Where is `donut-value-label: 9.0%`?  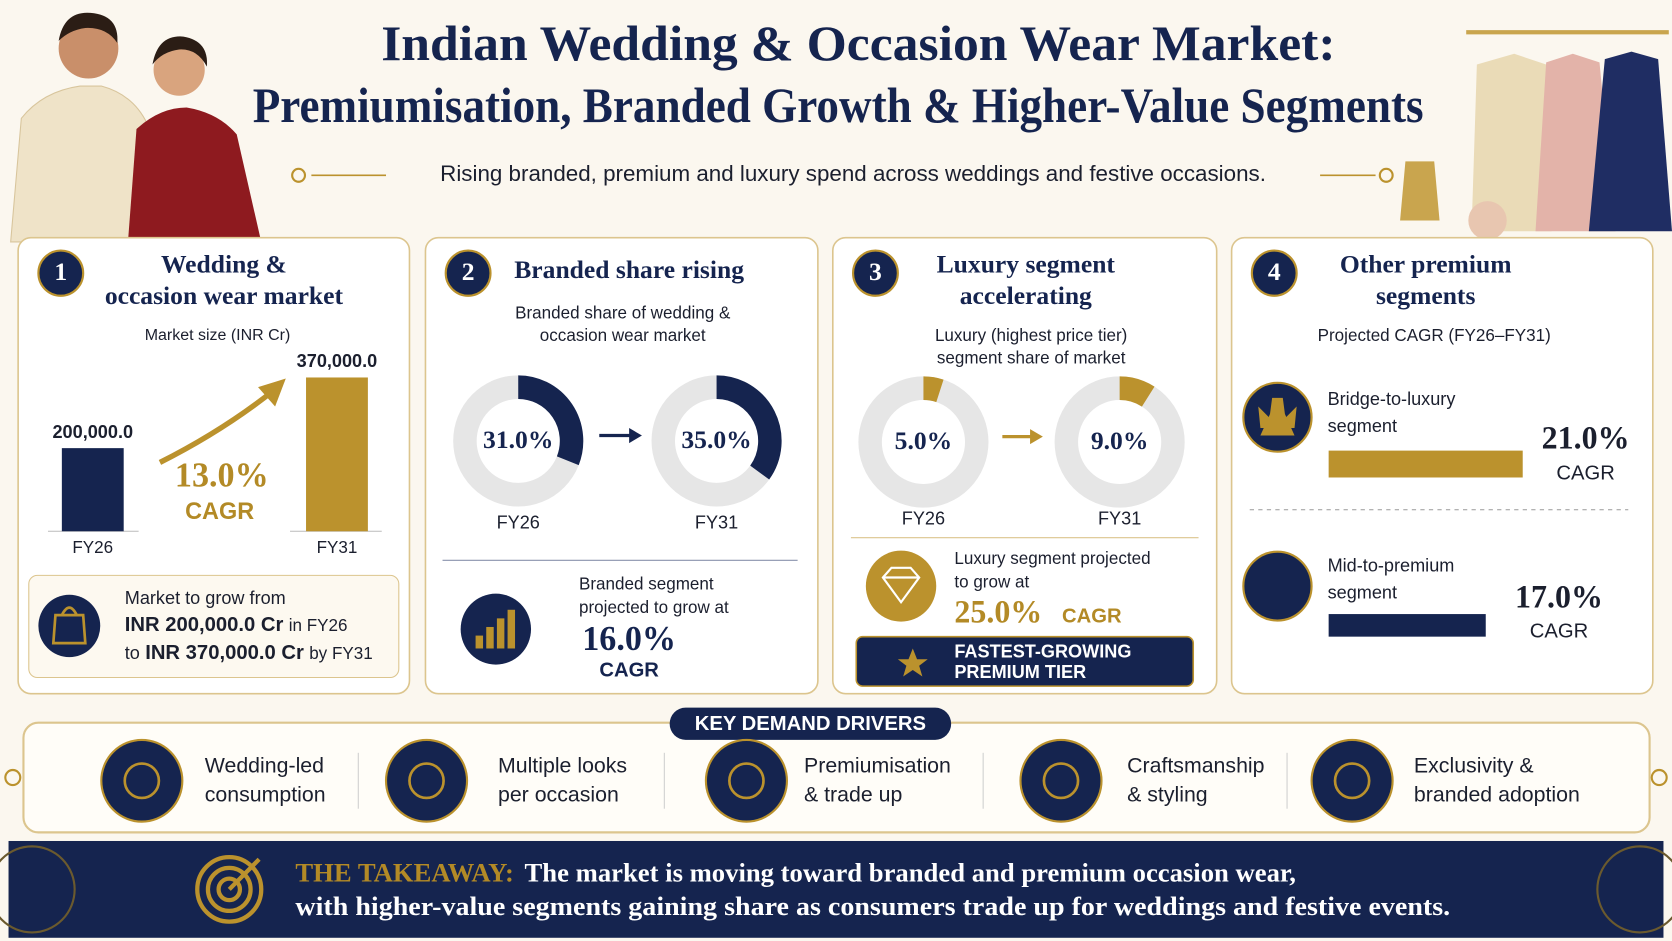 donut-value-label: 9.0% is located at coordinates (1120, 440).